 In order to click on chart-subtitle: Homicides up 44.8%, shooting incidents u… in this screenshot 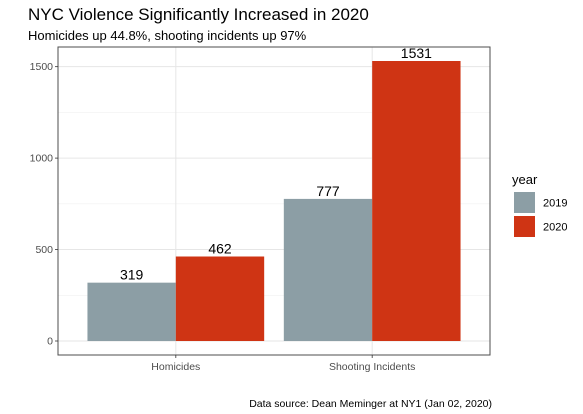, I will do `click(167, 35)`.